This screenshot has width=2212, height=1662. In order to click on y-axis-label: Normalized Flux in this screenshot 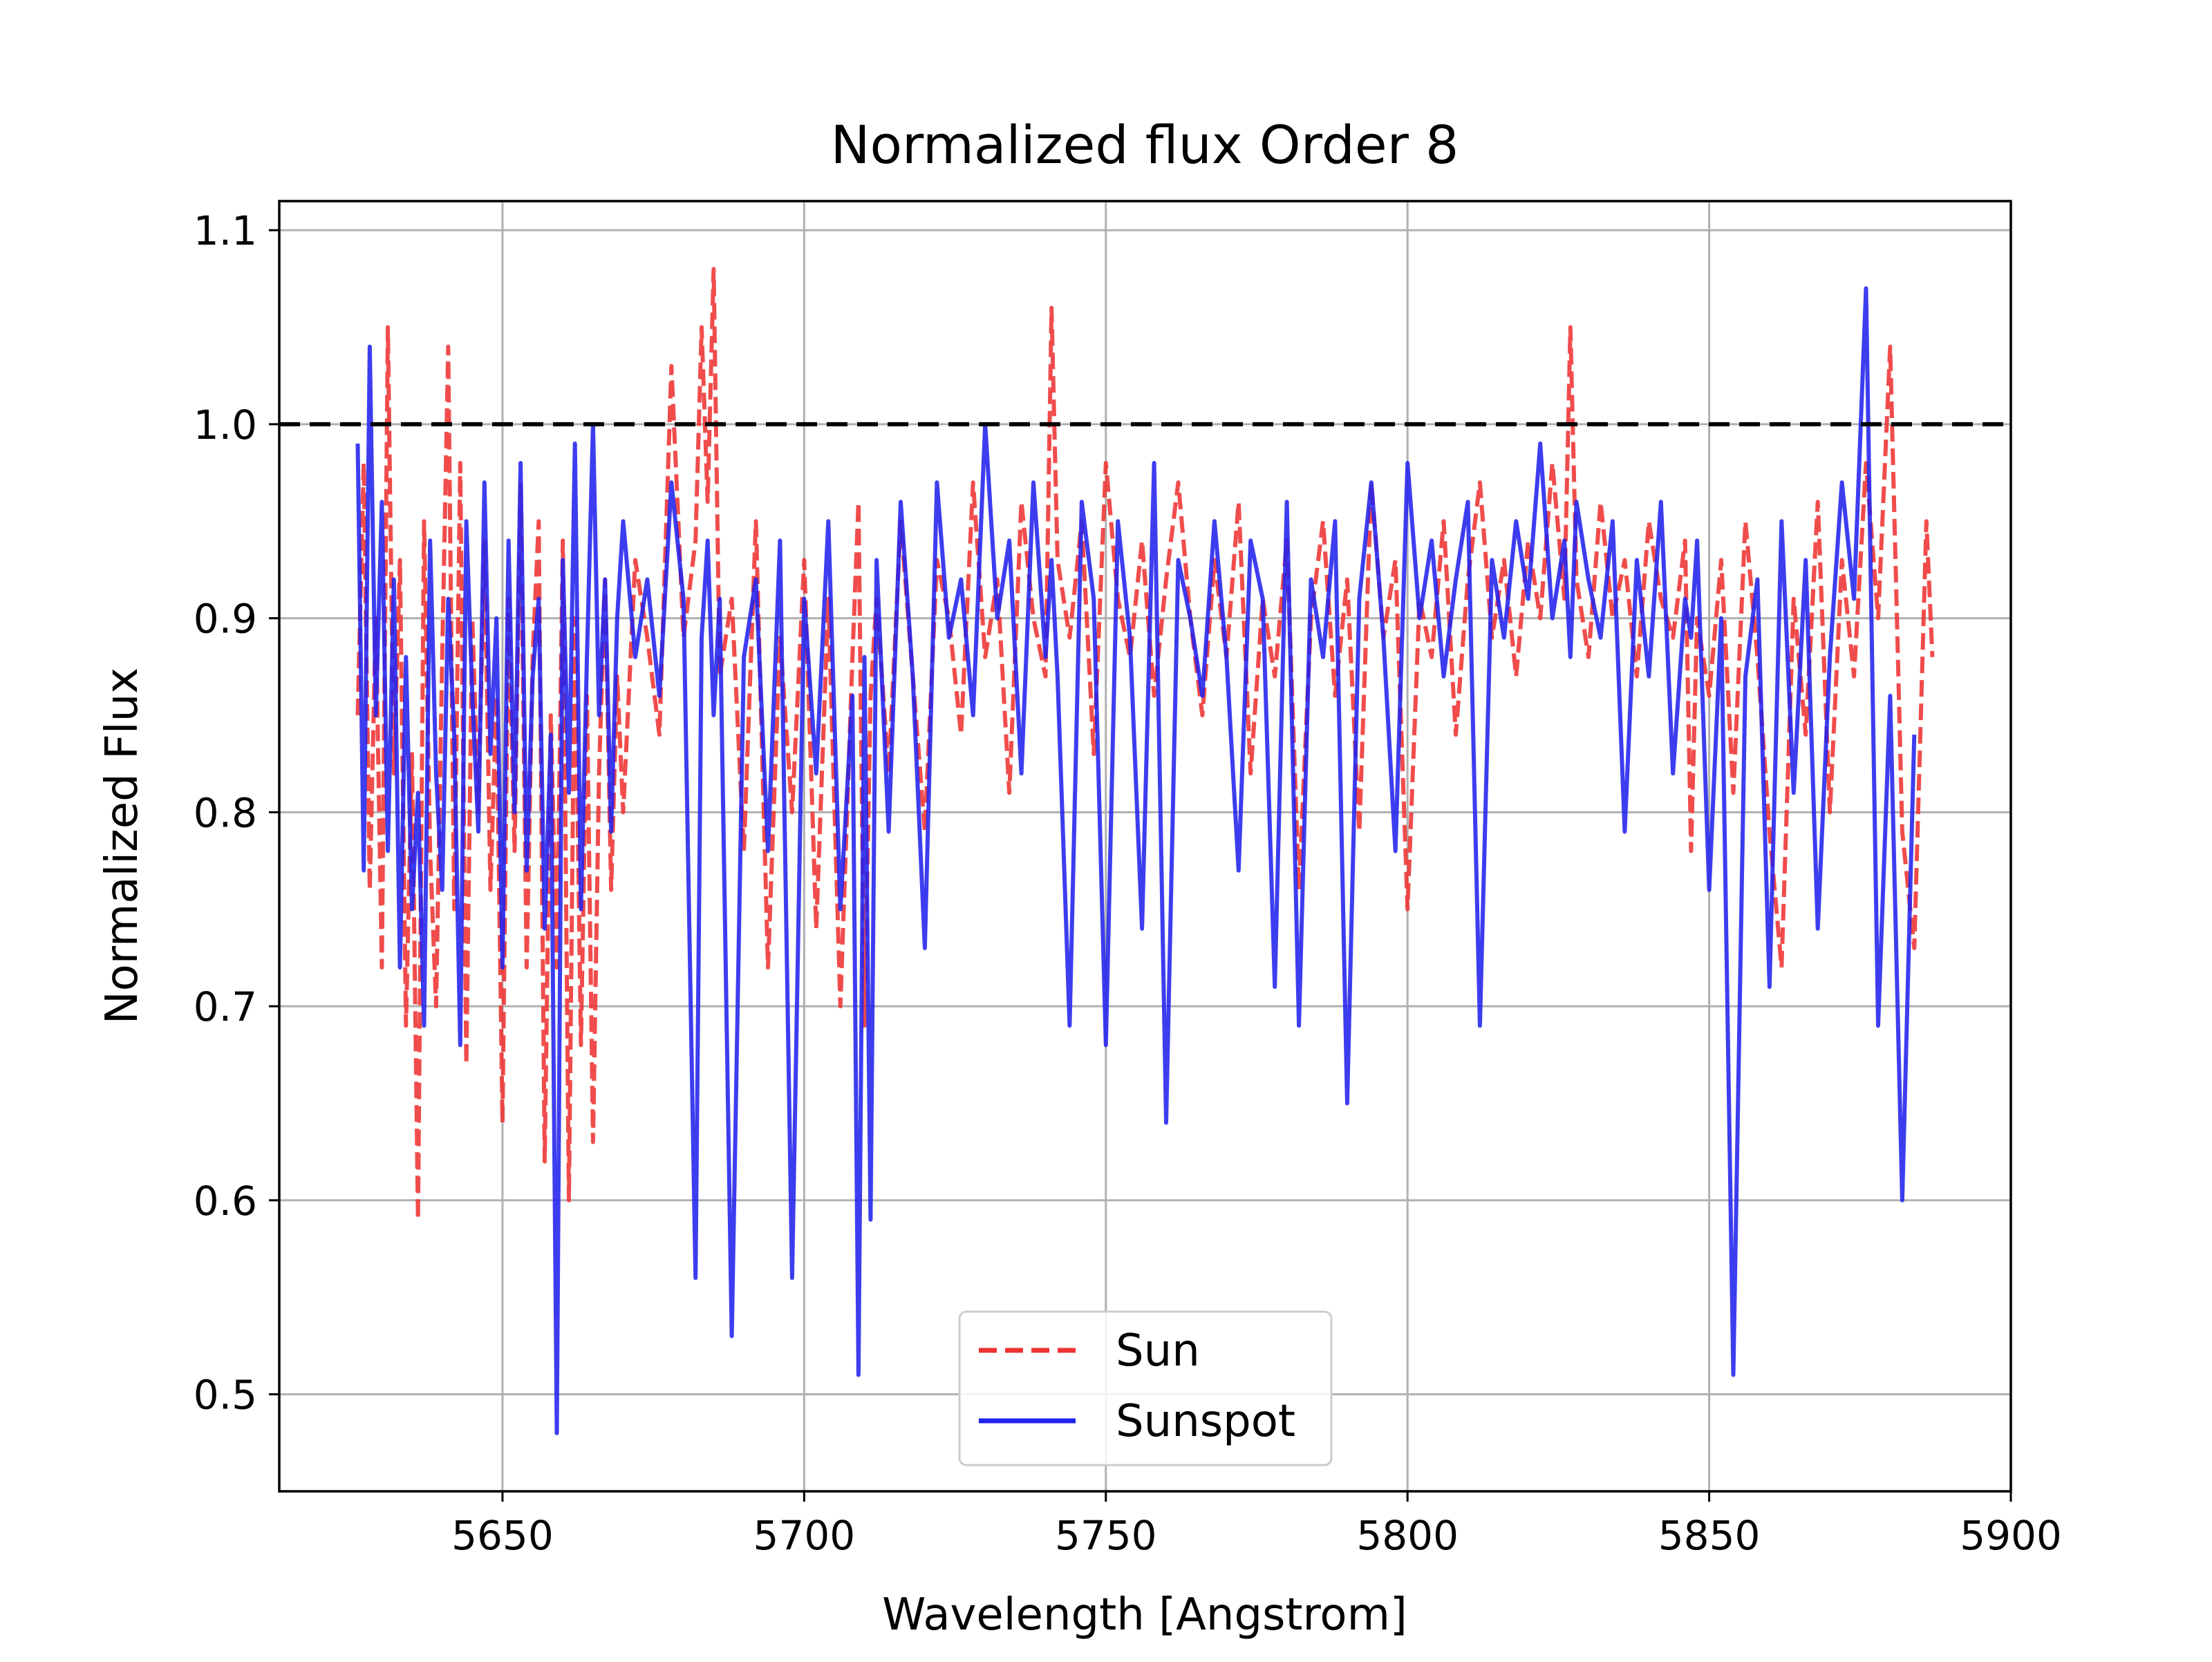, I will do `click(123, 846)`.